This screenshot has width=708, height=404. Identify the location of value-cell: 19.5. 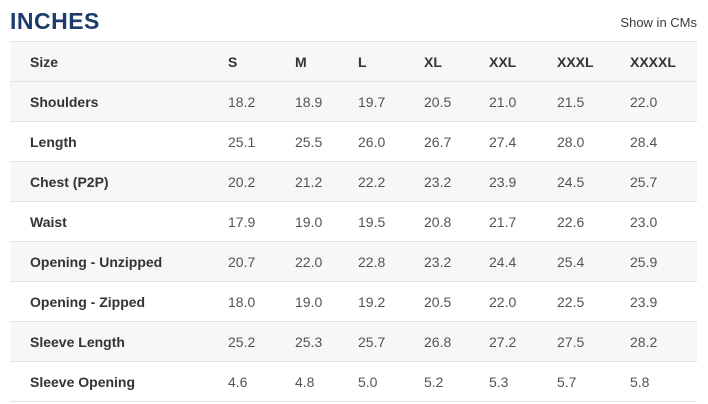
(372, 221).